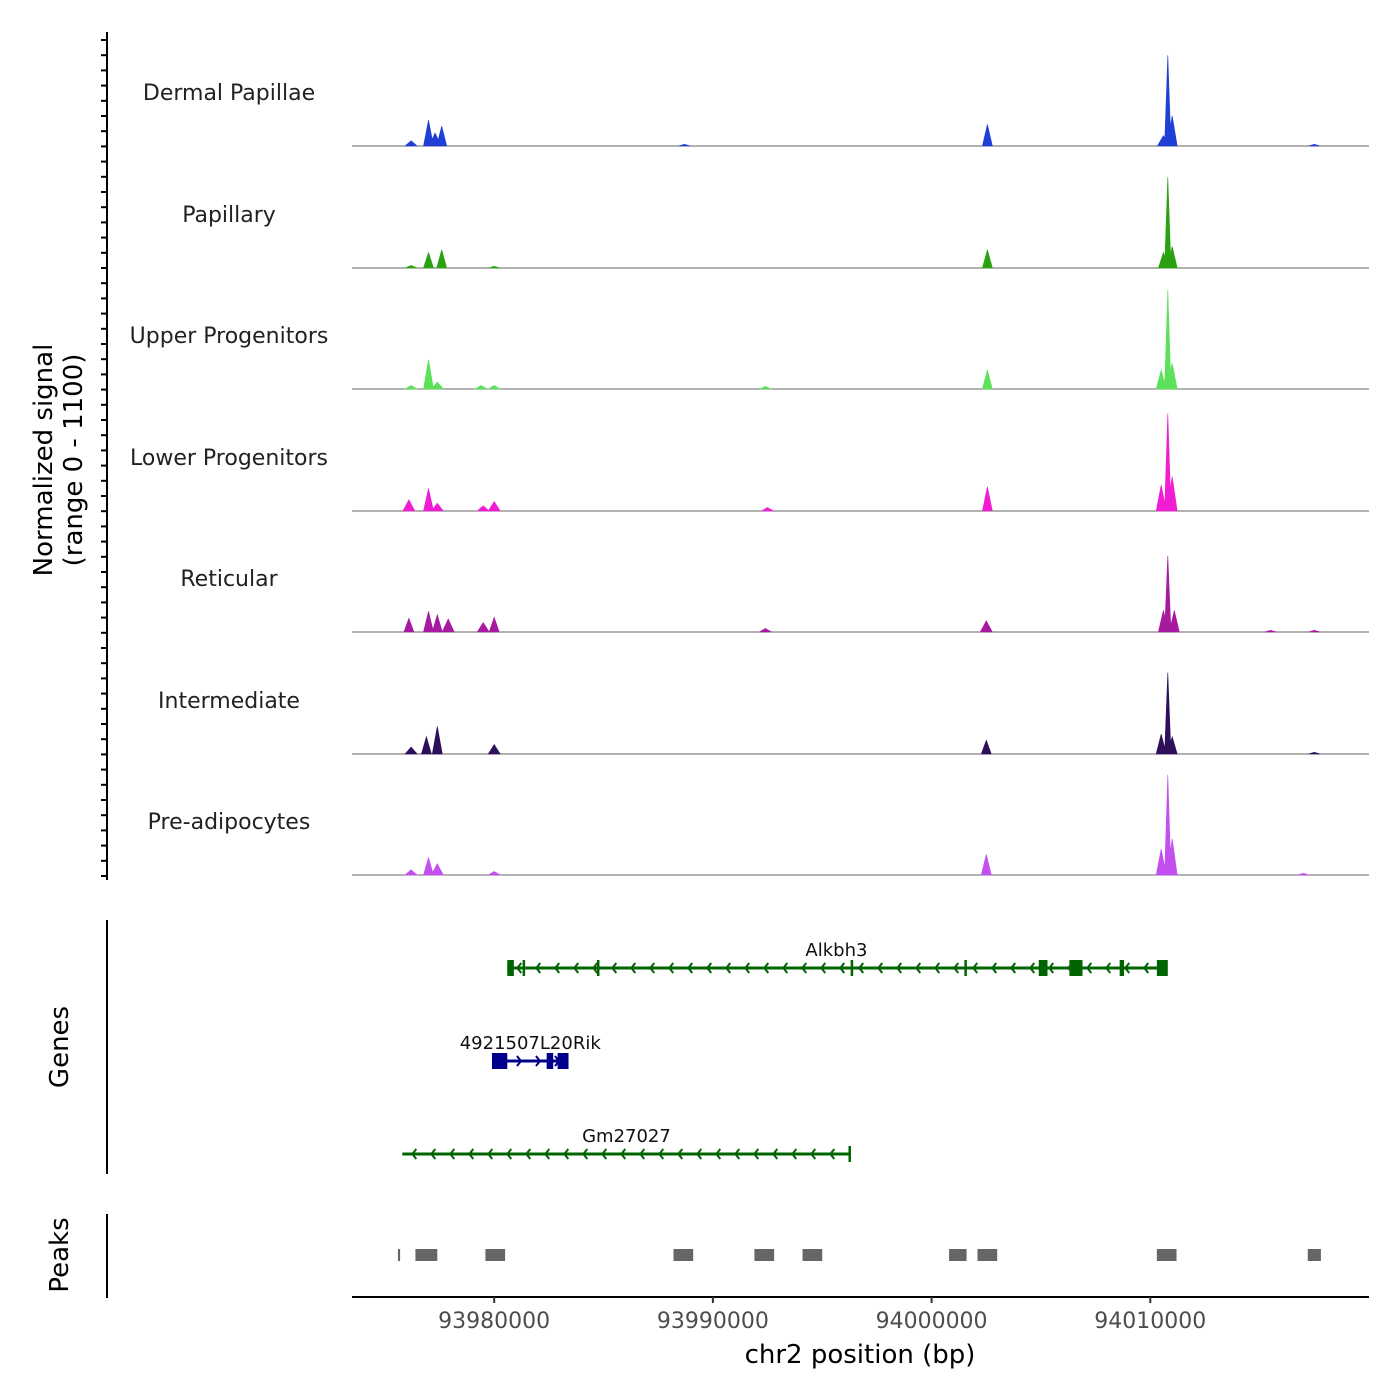 This screenshot has height=1400, width=1400. I want to click on track-label: Papillary, so click(229, 215).